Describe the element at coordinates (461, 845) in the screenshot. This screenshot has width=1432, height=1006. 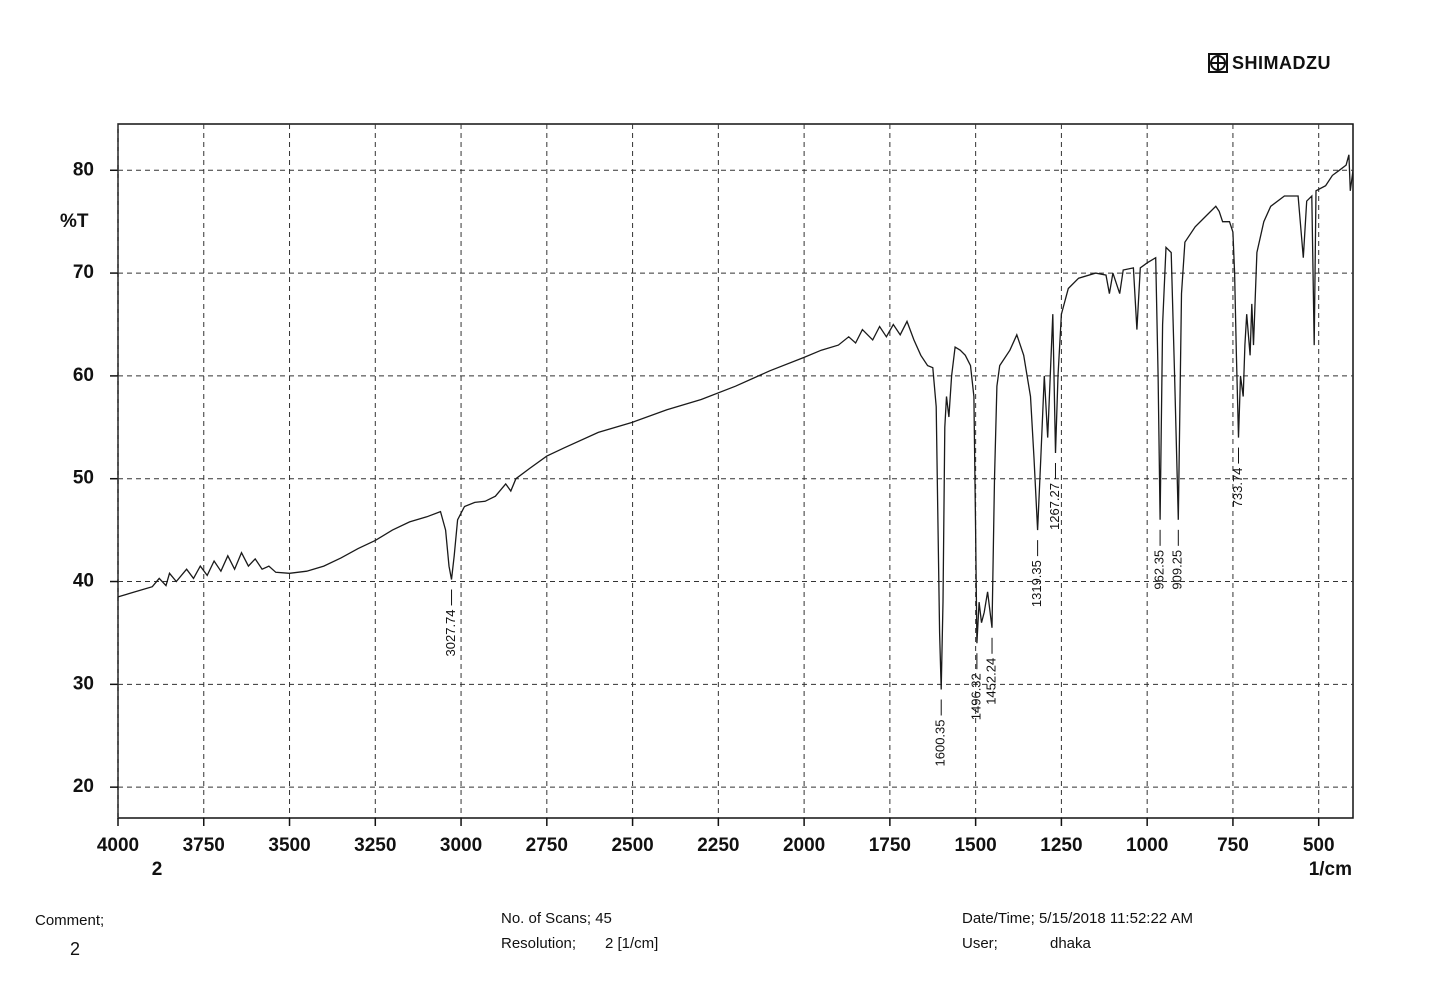
I see `x-tick-label: 3000` at that location.